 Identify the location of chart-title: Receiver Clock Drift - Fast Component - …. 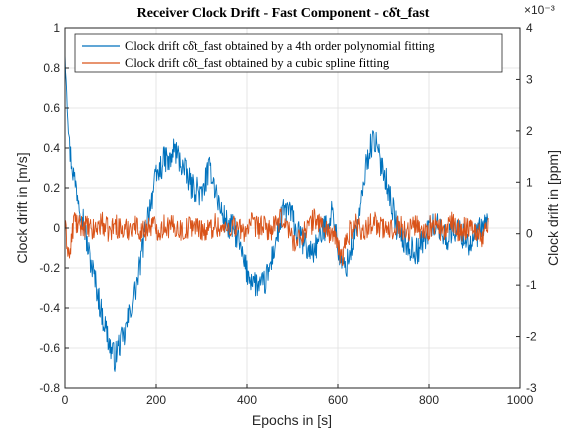
(283, 13).